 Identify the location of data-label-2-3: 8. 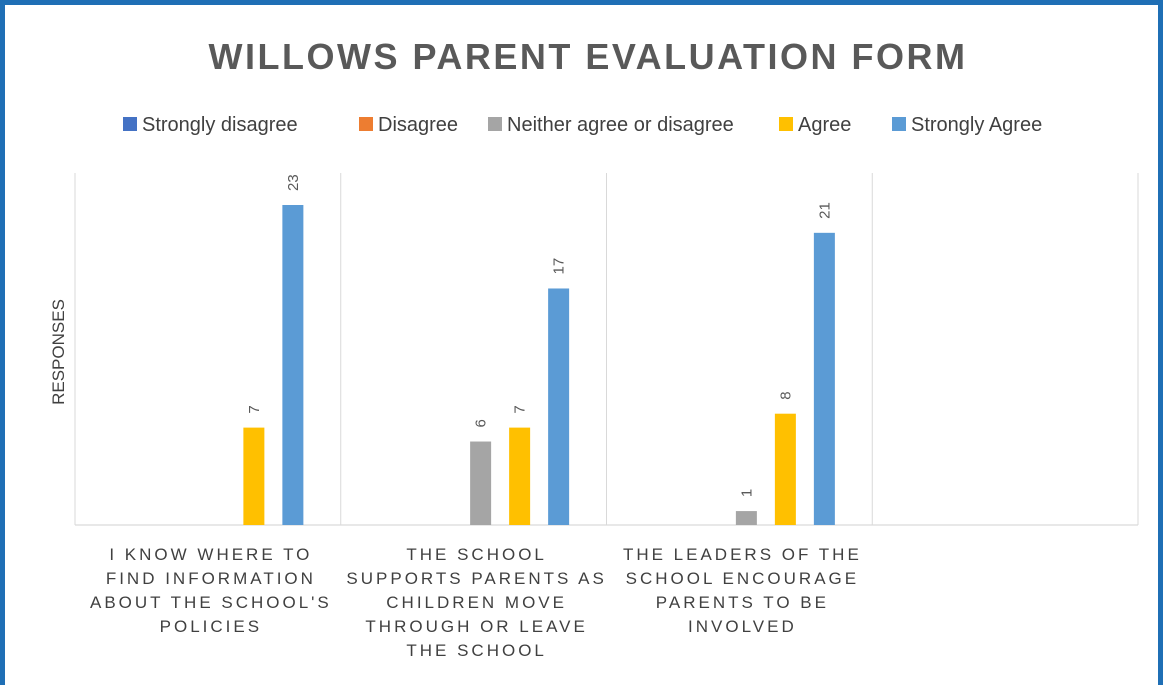
(785, 395).